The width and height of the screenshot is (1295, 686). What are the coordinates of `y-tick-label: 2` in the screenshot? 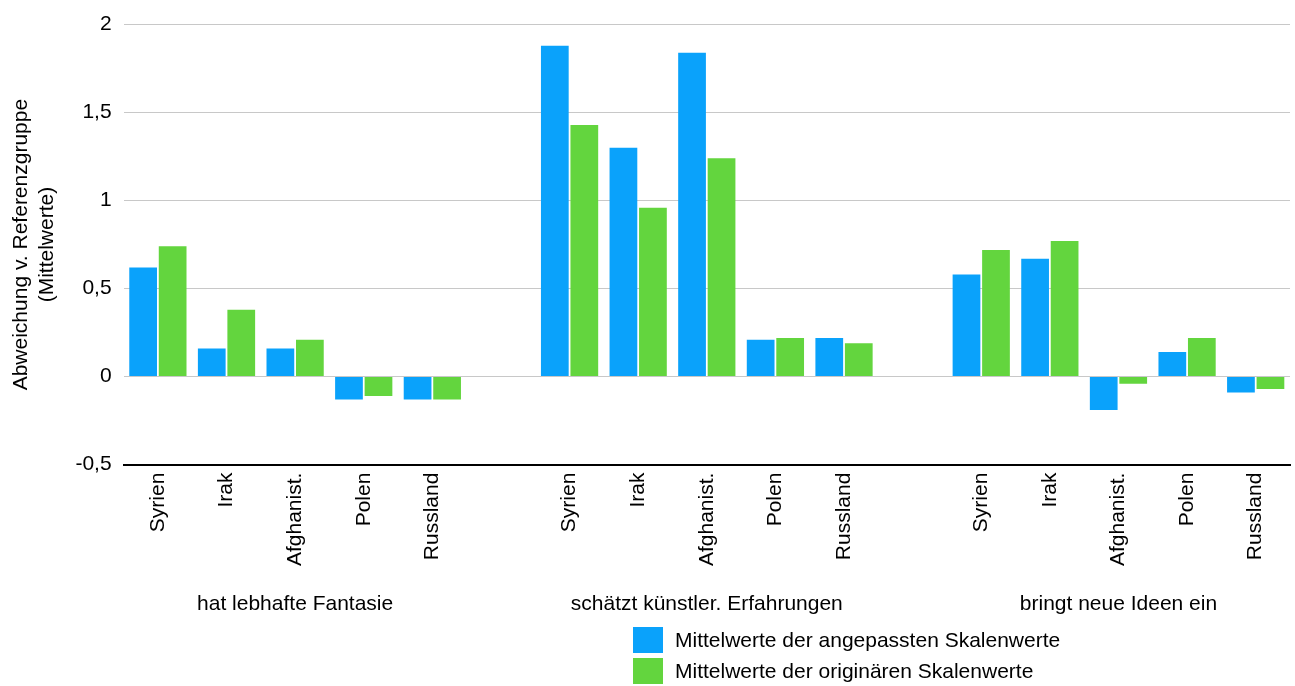 It's located at (105, 23).